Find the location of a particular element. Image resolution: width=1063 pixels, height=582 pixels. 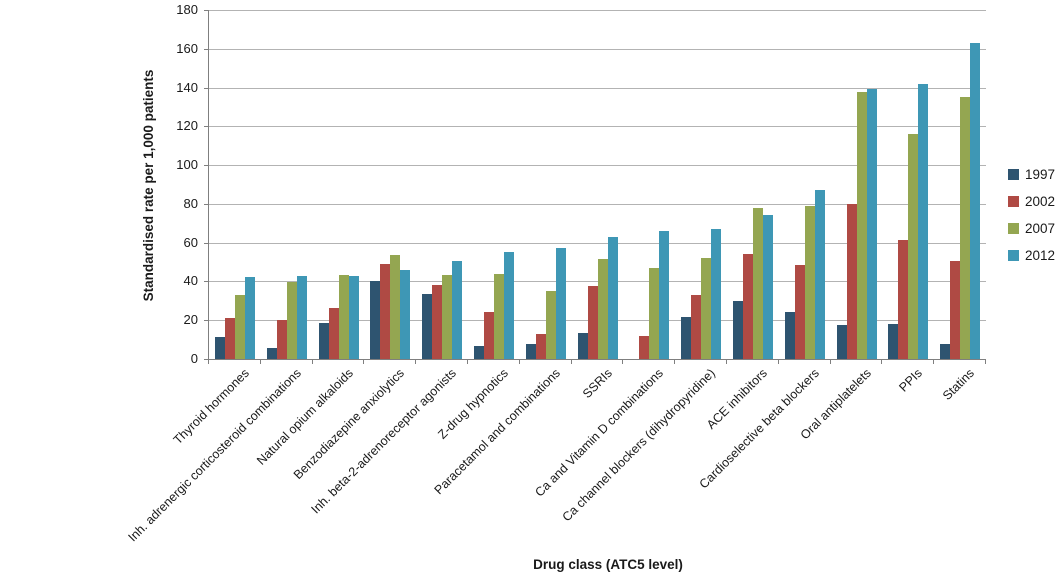

category-label: Inh. beta-2-adrenoreceptor agonists is located at coordinates (383, 441).